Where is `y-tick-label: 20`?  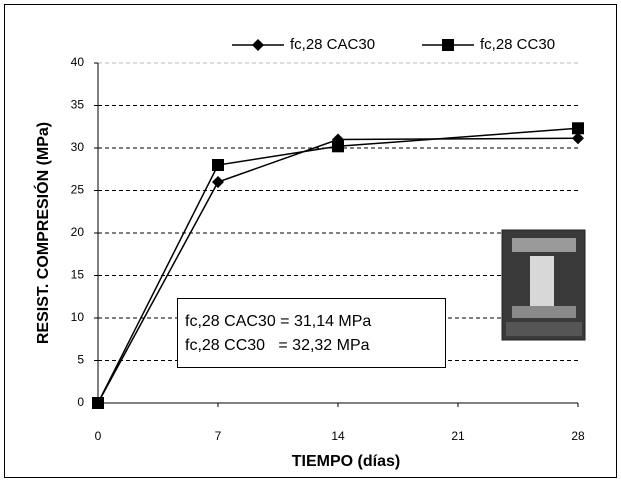 y-tick-label: 20 is located at coordinates (78, 232).